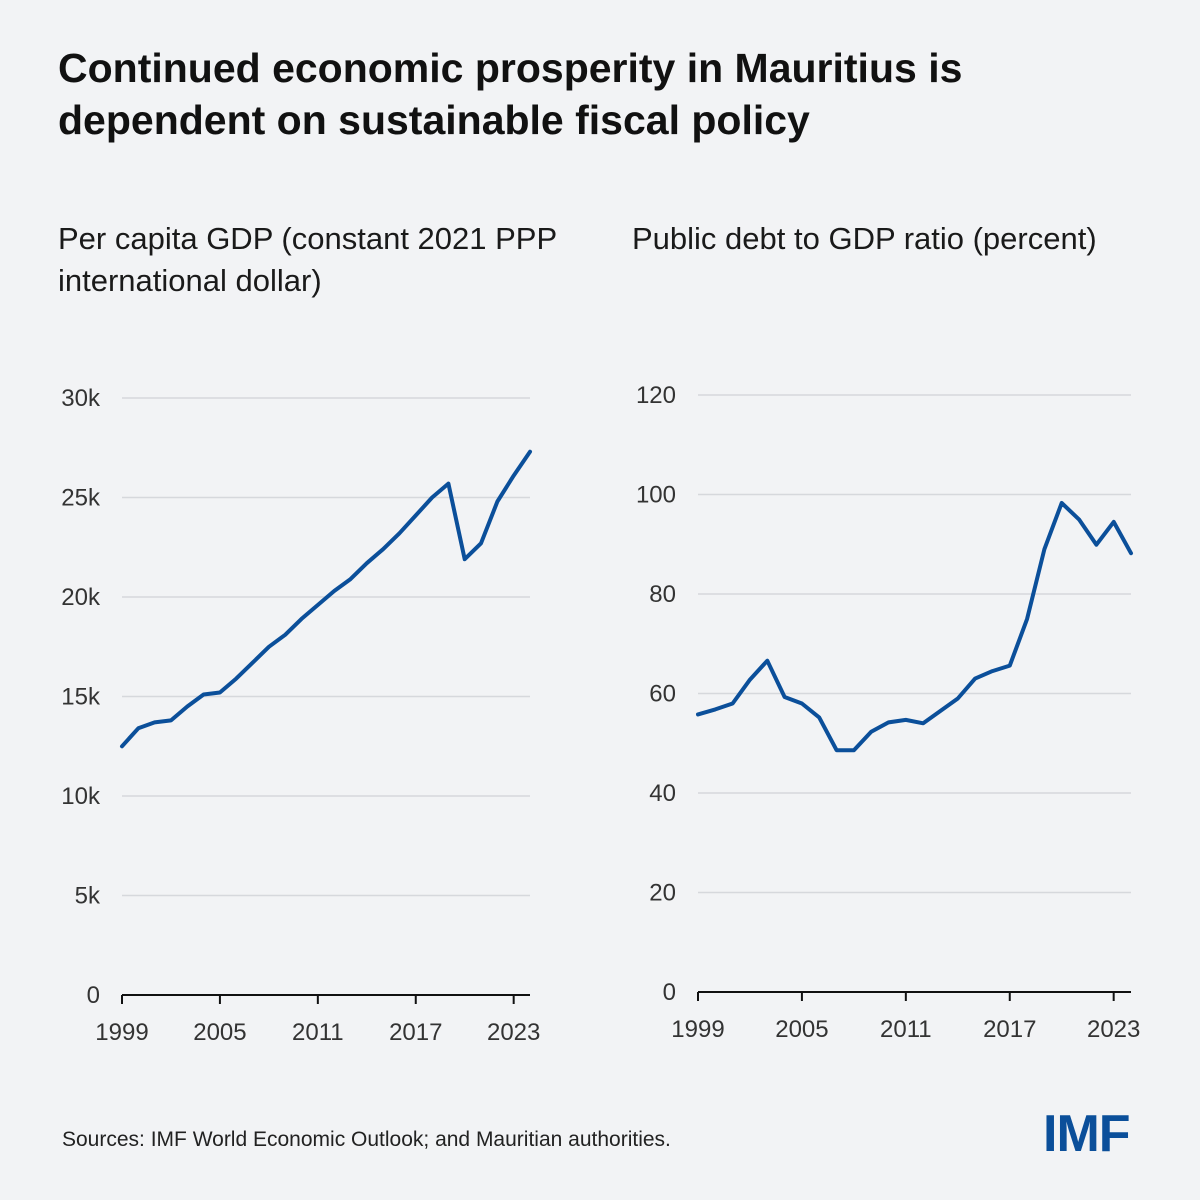 This screenshot has width=1200, height=1200. Describe the element at coordinates (662, 793) in the screenshot. I see `y-tick-label: 40` at that location.